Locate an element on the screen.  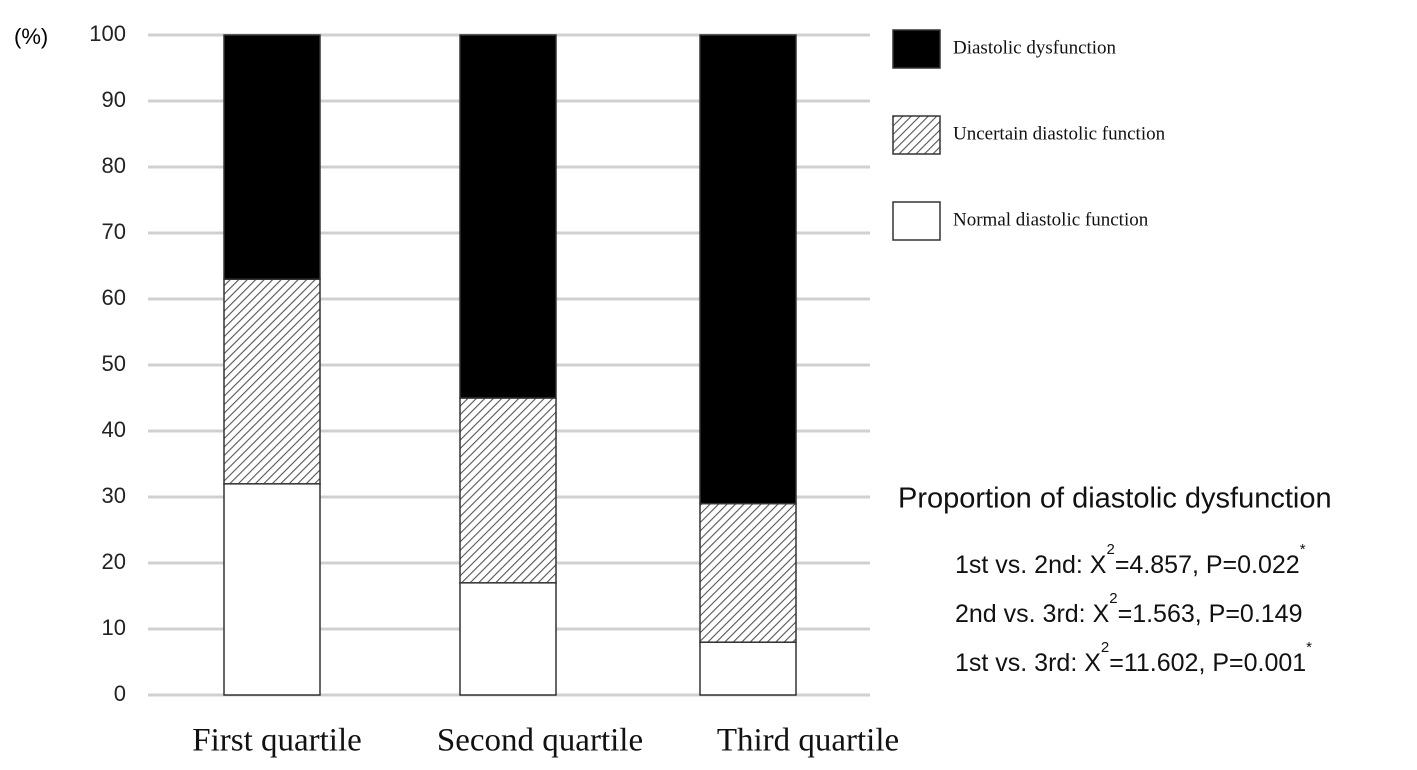
y-axis-label: (%) is located at coordinates (31, 36).